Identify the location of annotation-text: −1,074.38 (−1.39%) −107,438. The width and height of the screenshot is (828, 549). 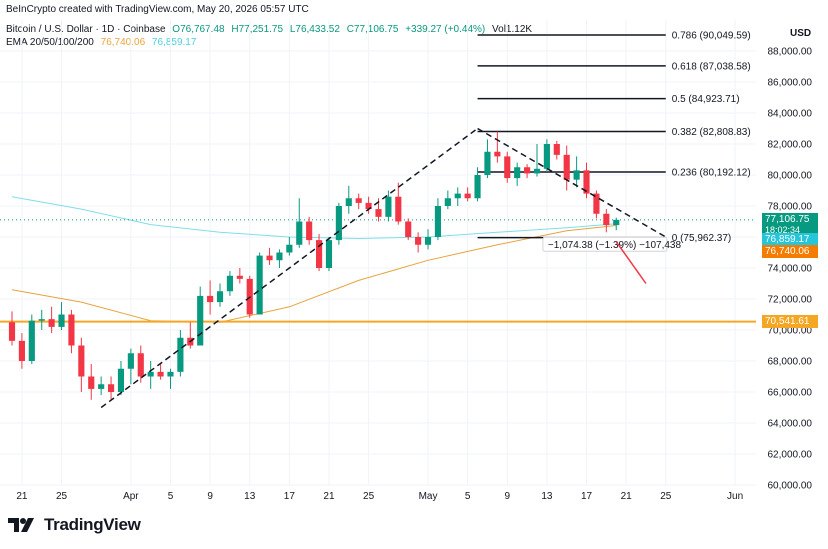
(615, 245).